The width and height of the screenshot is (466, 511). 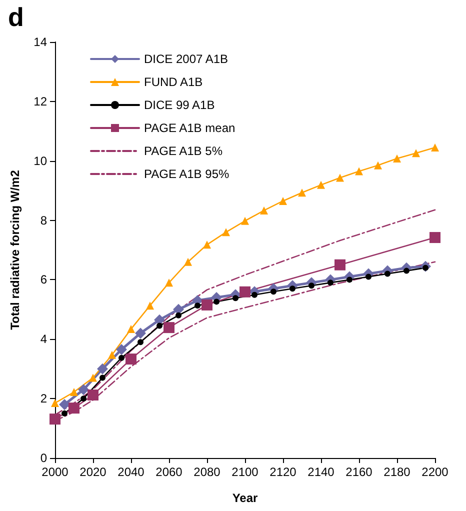 I want to click on x-tick-label: 2160, so click(x=359, y=472).